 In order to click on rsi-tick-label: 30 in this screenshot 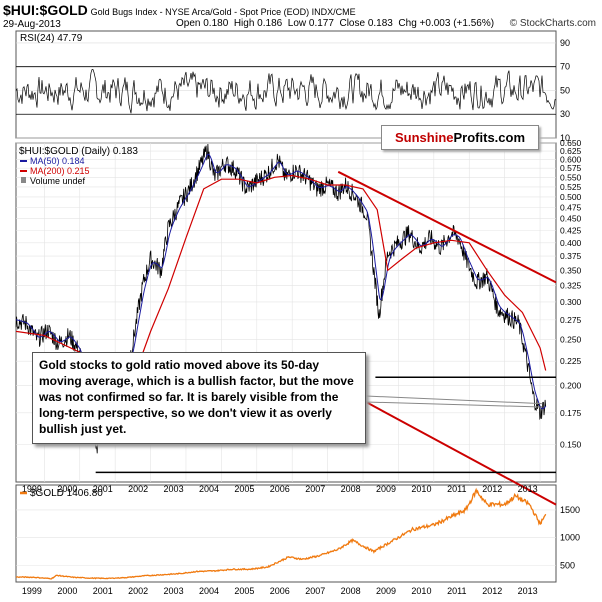, I will do `click(565, 114)`.